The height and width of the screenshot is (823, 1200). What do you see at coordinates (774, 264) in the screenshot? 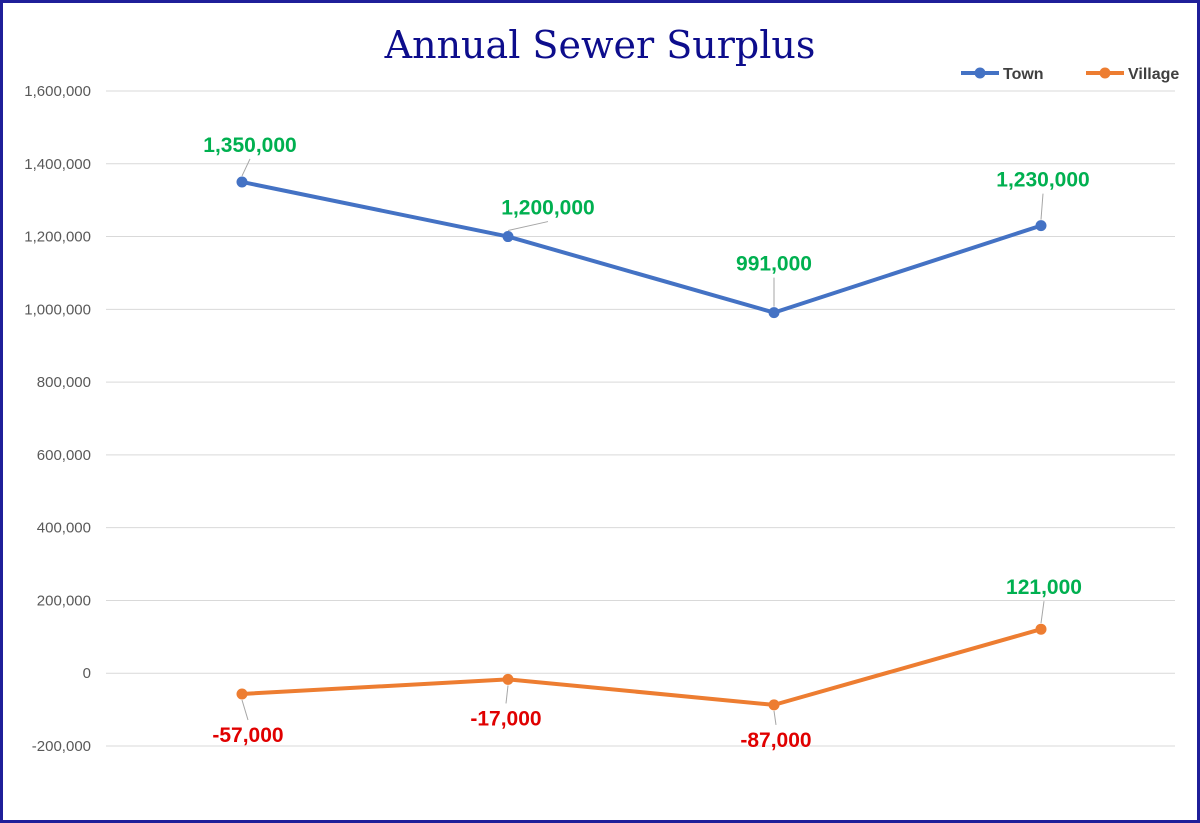
I see `data-label-town: 991,000` at bounding box center [774, 264].